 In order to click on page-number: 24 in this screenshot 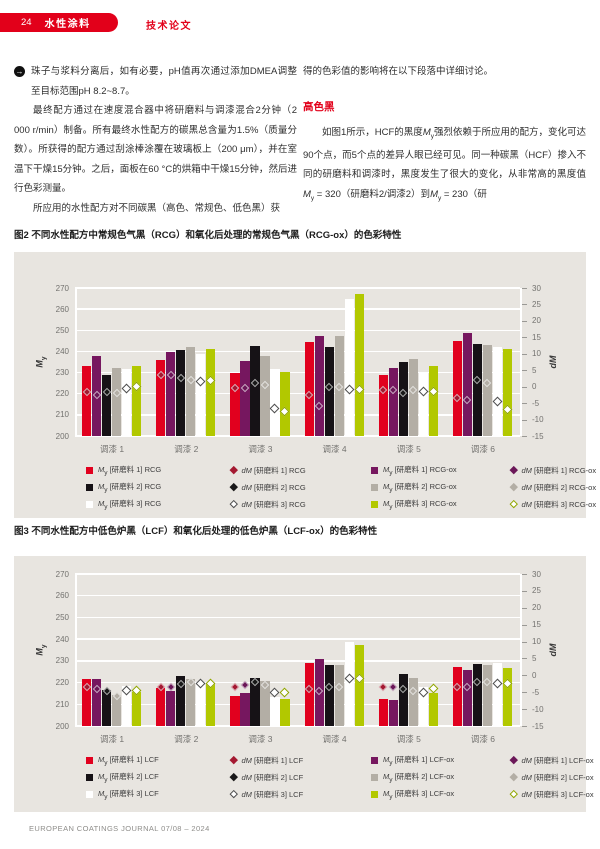, I will do `click(26, 22)`.